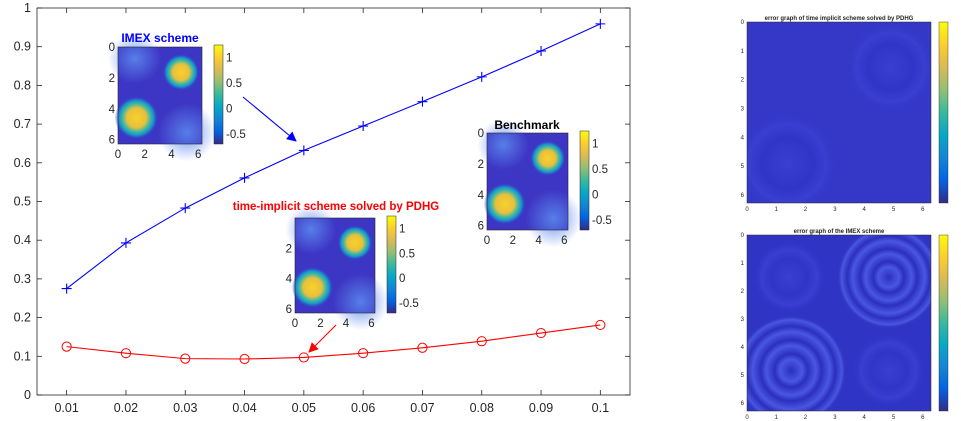 Image resolution: width=961 pixels, height=421 pixels. I want to click on error-y-tick-label: 2, so click(743, 292).